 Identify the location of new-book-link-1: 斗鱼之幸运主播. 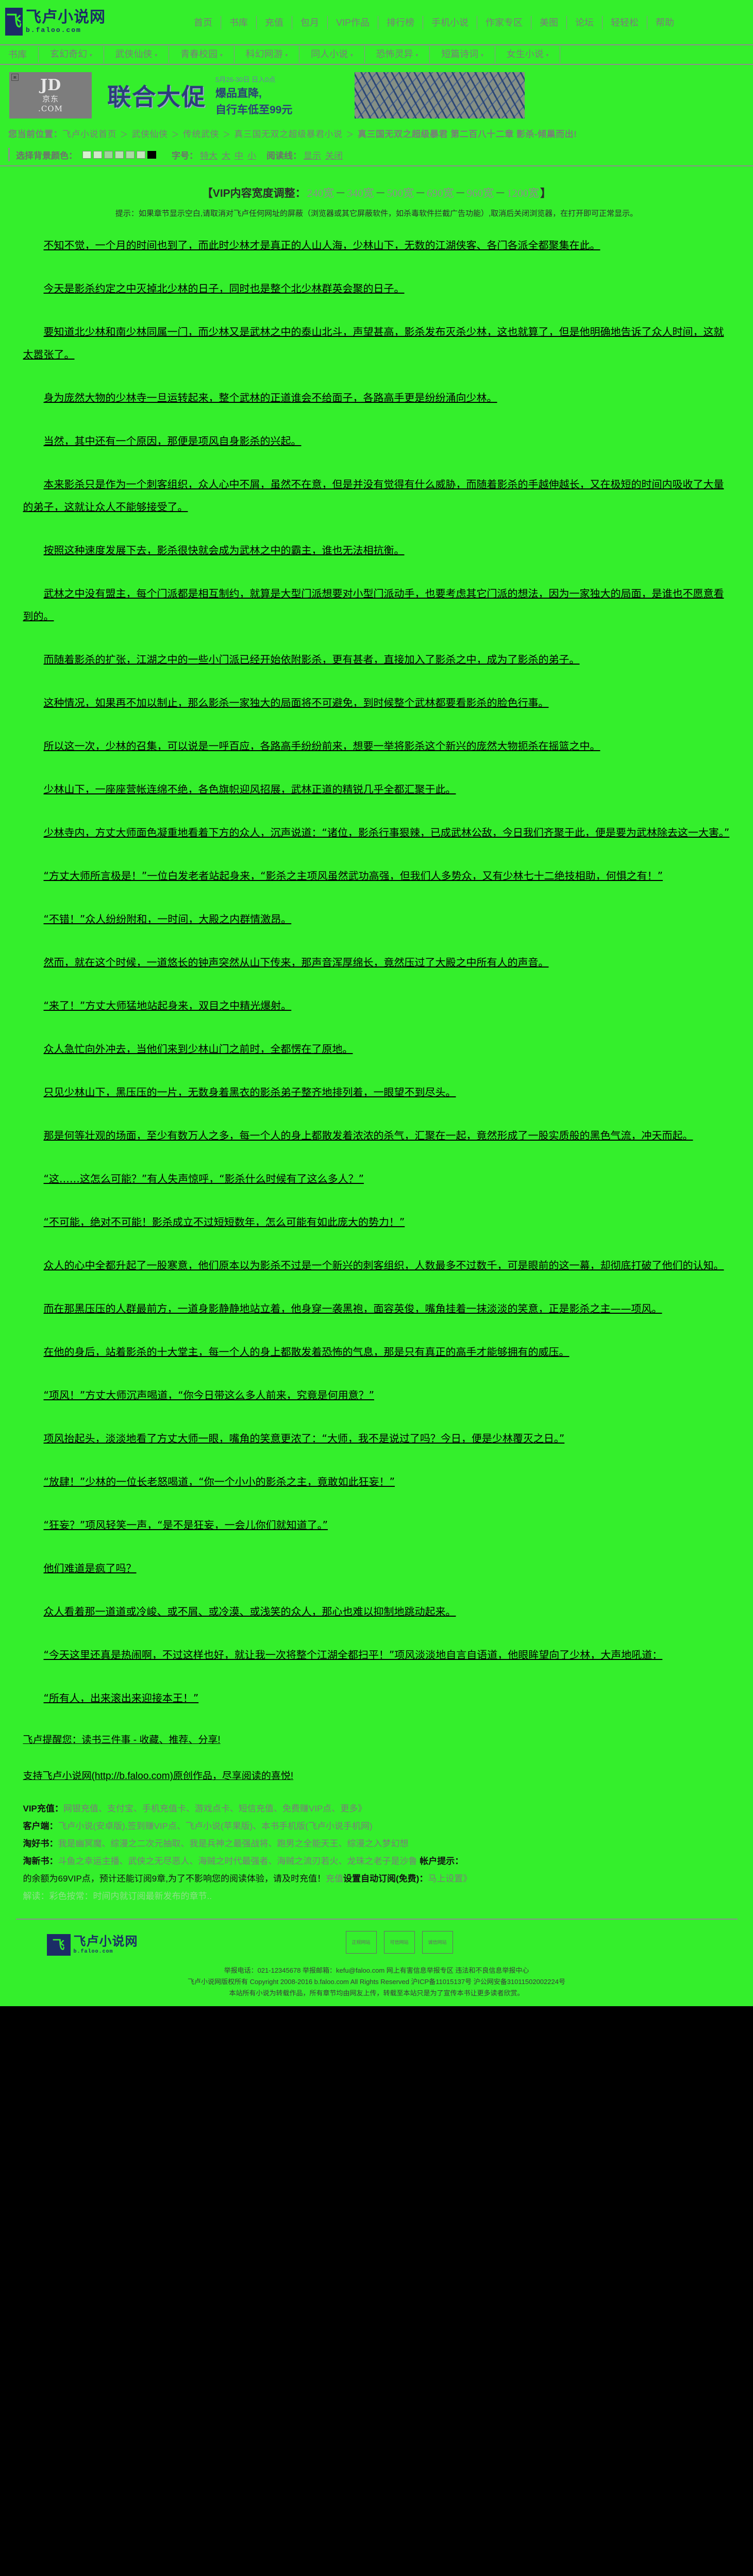
(89, 1861).